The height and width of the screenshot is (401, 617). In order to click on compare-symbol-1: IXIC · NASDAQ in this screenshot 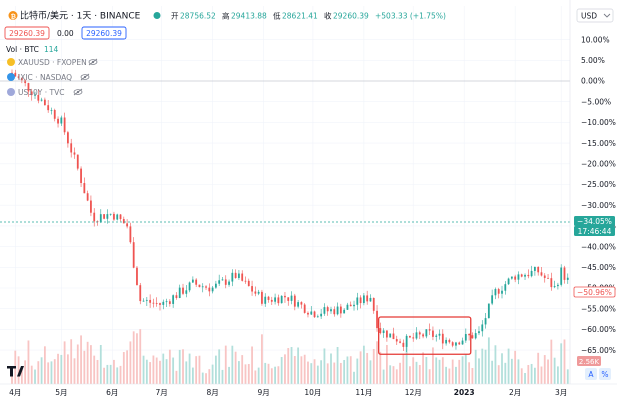, I will do `click(45, 77)`.